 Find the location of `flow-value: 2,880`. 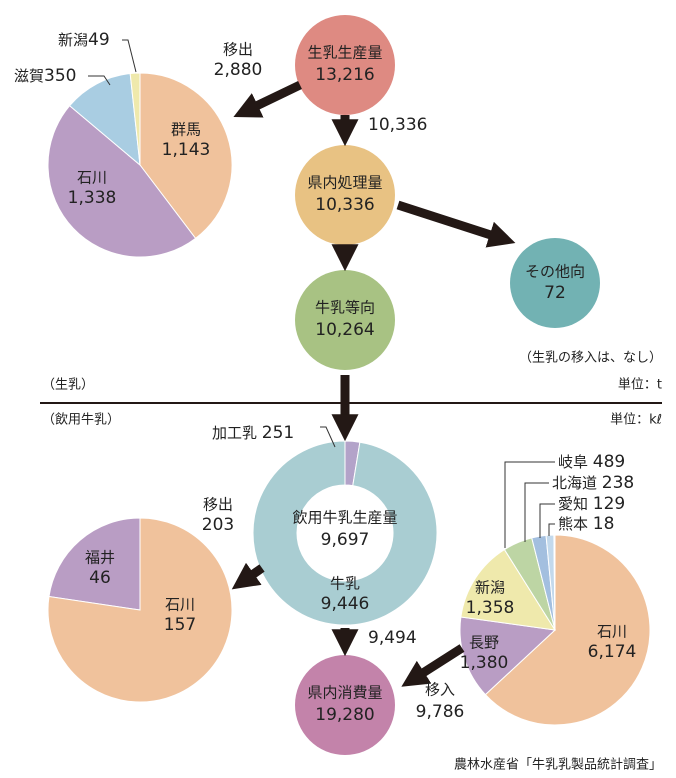

flow-value: 2,880 is located at coordinates (238, 70).